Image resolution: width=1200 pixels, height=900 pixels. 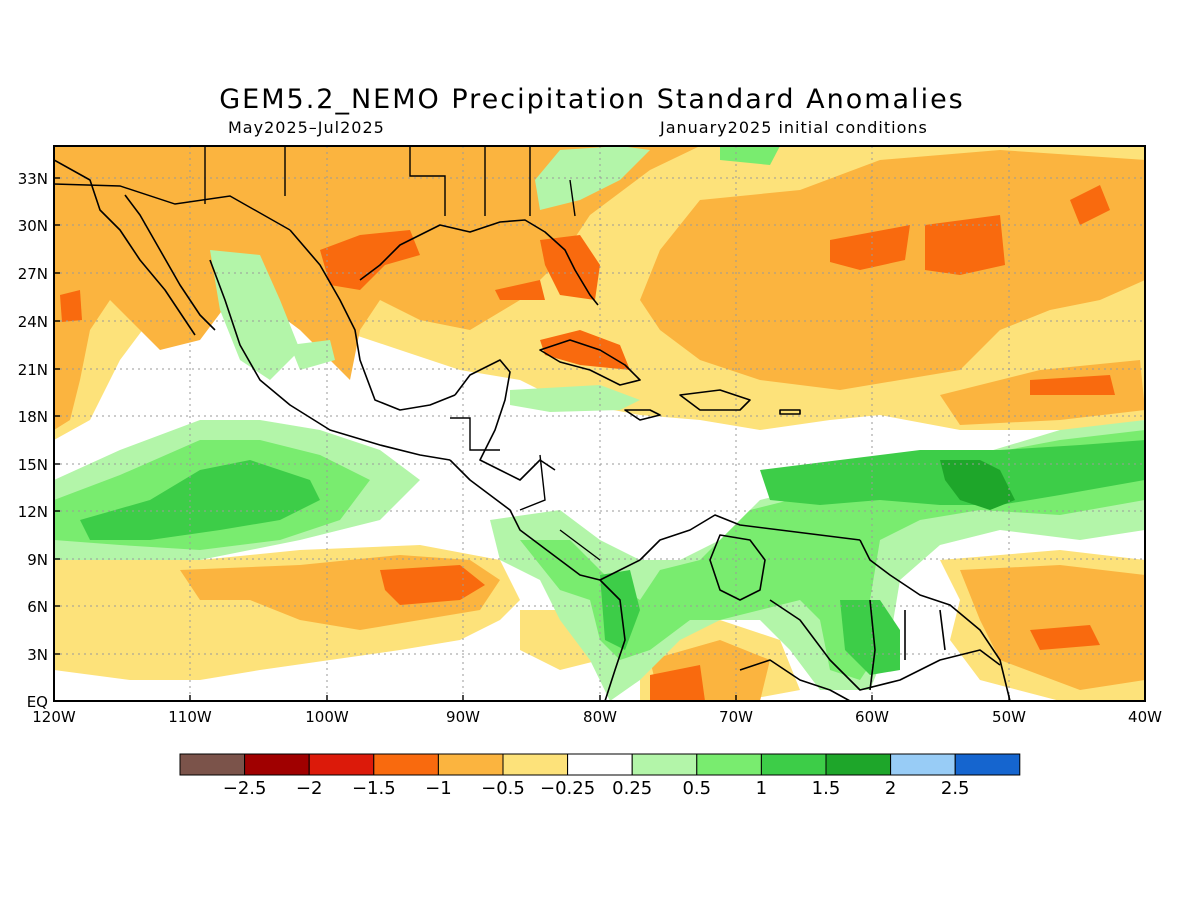 What do you see at coordinates (503, 788) in the screenshot?
I see `colorbar-label: −0.5` at bounding box center [503, 788].